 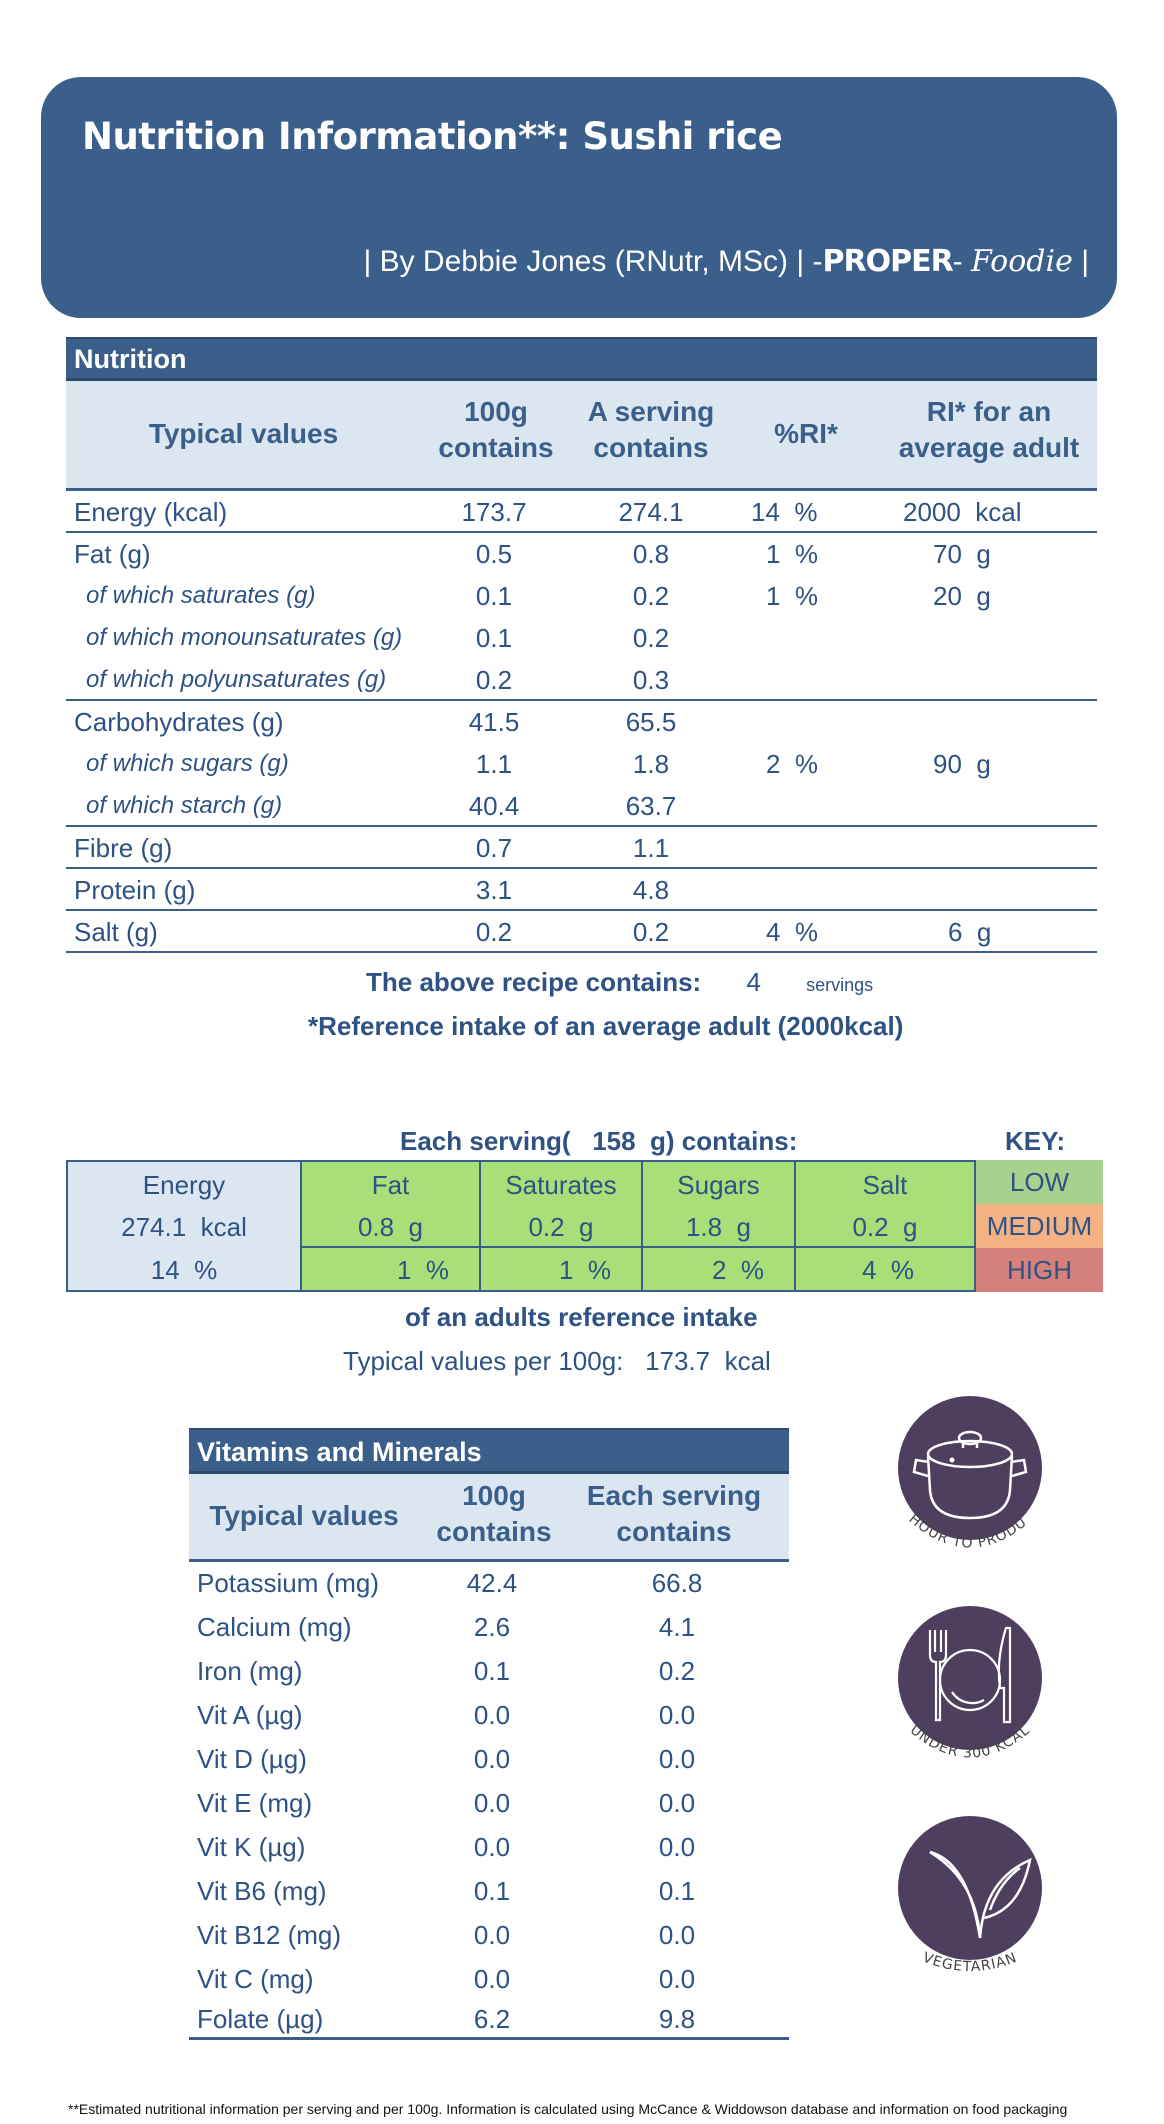 What do you see at coordinates (494, 848) in the screenshot?
I see `row-100g: 0.7` at bounding box center [494, 848].